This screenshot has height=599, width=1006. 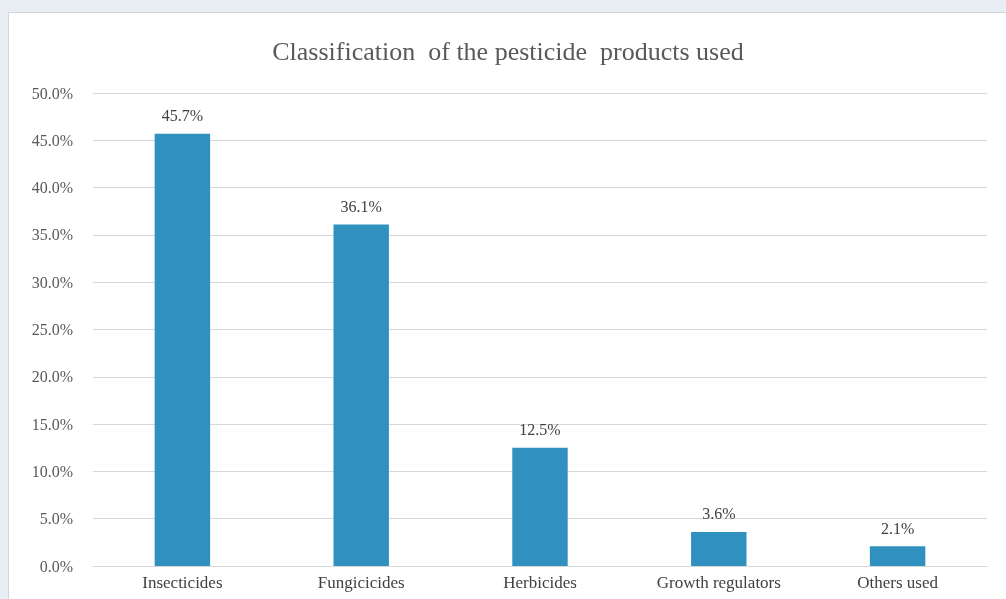 I want to click on data-label: 12.5%, so click(x=540, y=430).